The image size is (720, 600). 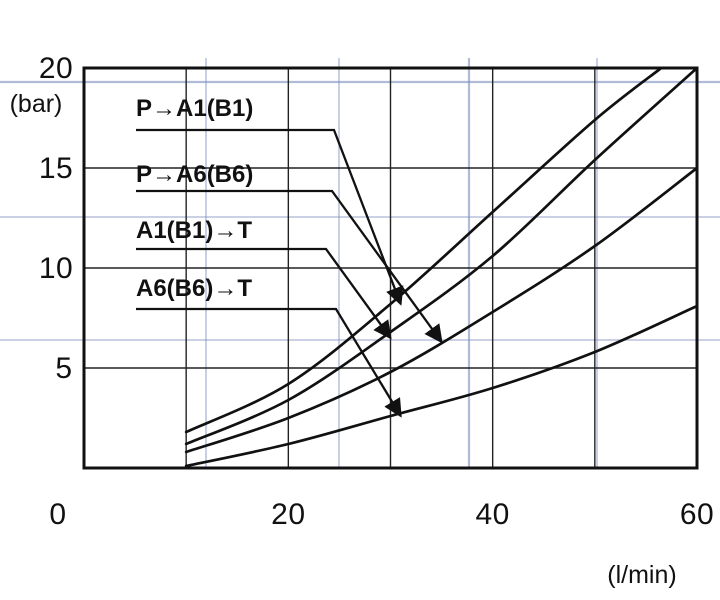 What do you see at coordinates (697, 514) in the screenshot?
I see `x-tick-label: 60` at bounding box center [697, 514].